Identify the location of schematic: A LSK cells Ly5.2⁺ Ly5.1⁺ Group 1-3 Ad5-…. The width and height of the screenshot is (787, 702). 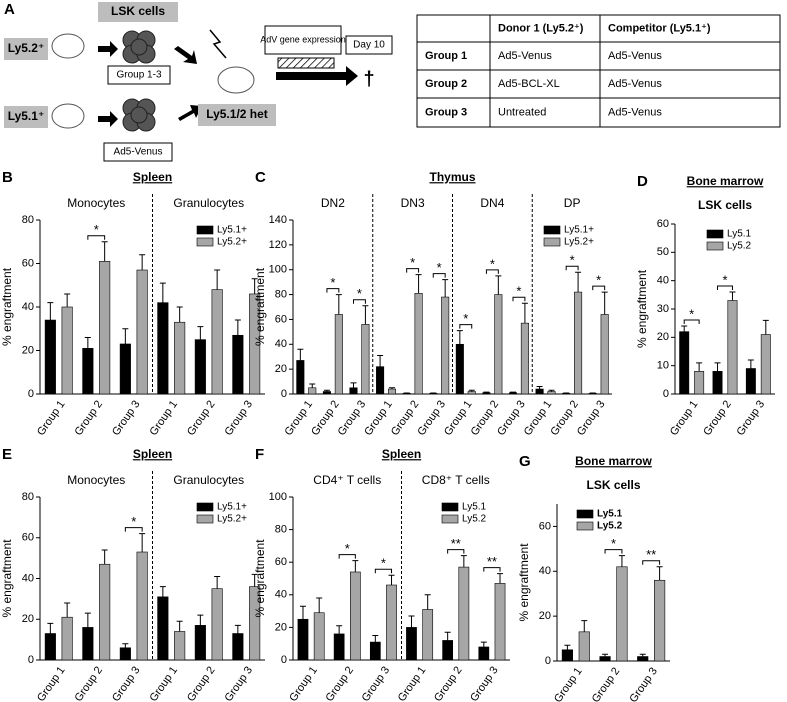
(198, 81).